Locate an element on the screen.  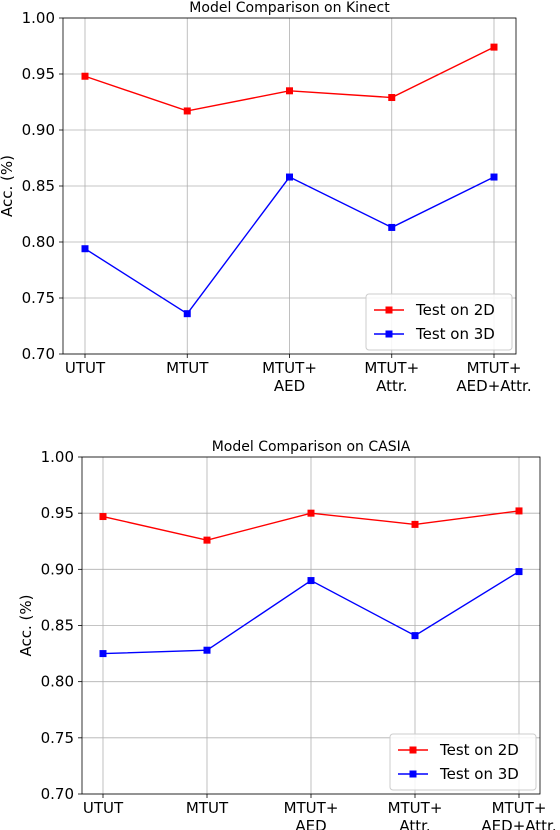
chart-title: Model Comparison on Kinect is located at coordinates (289, 8).